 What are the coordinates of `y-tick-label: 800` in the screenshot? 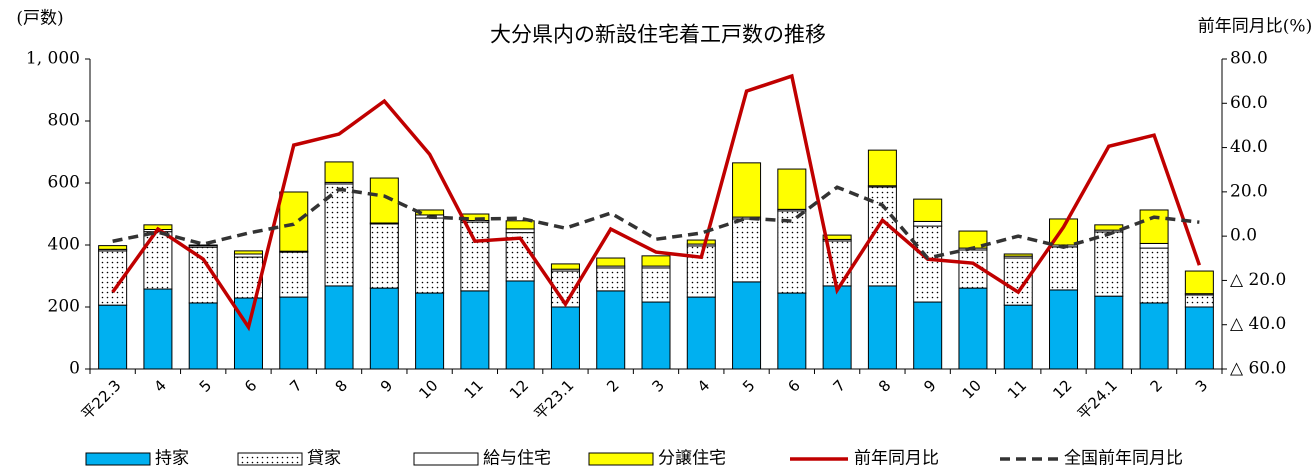 It's located at (64, 121).